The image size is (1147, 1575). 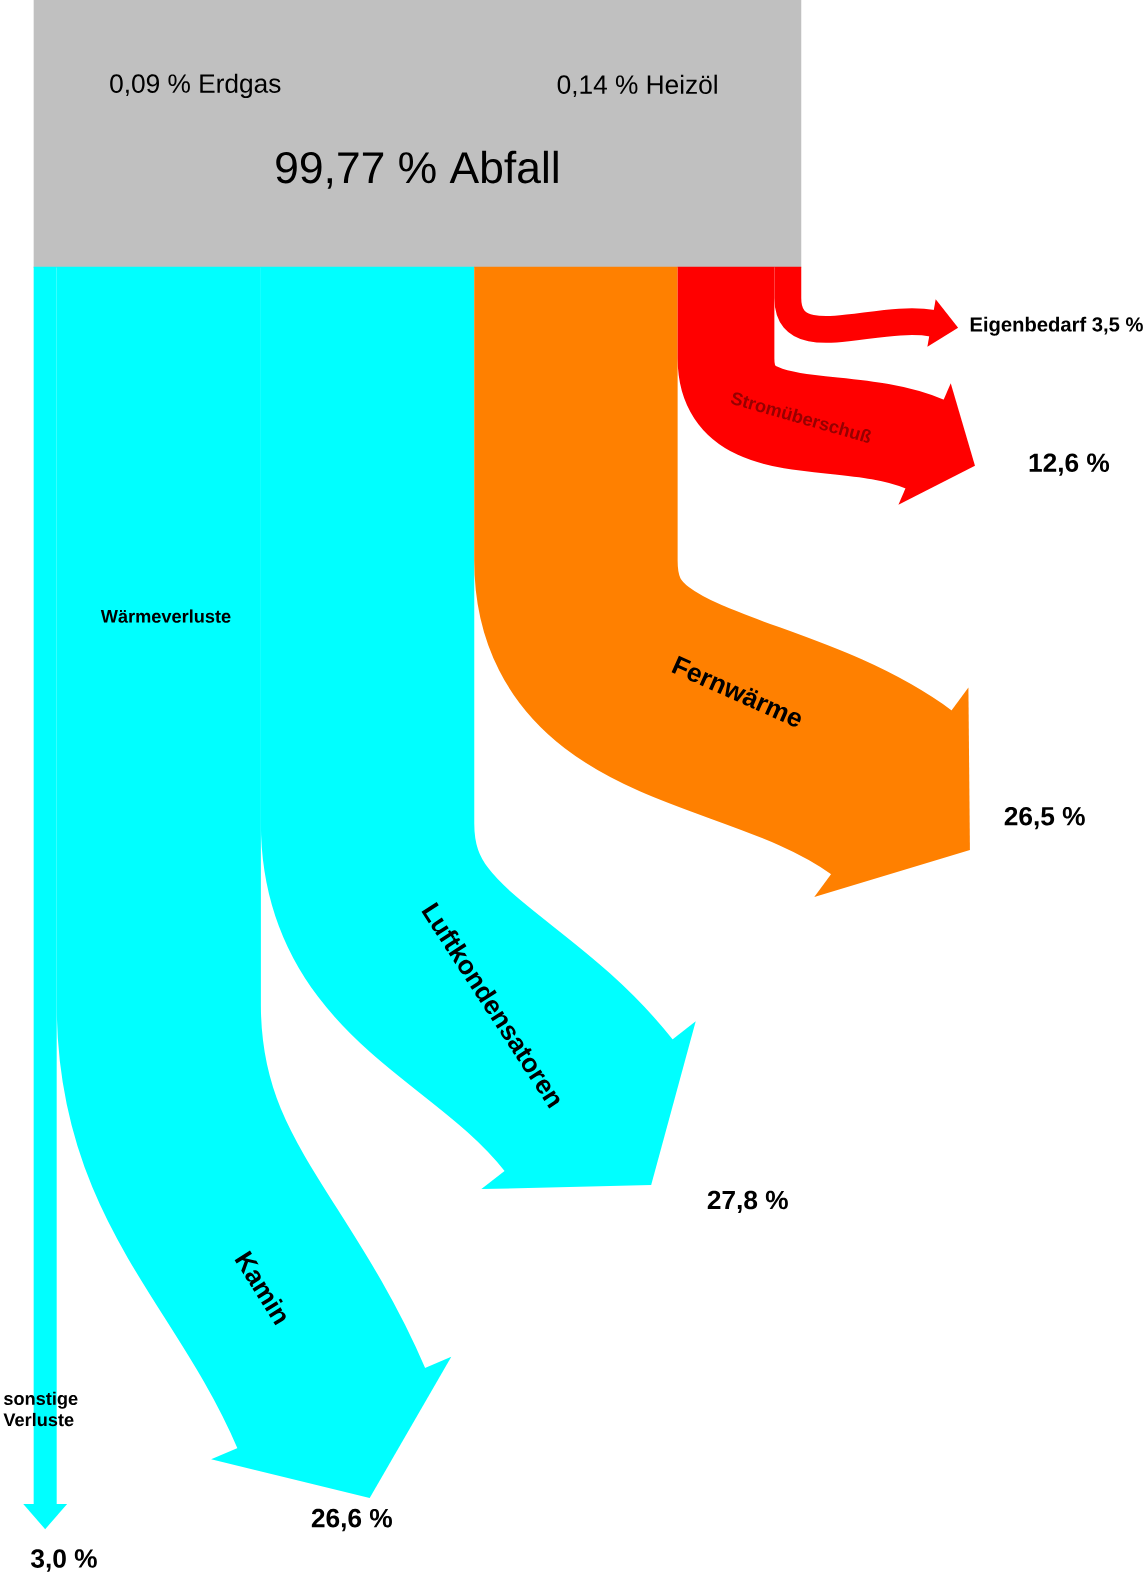 What do you see at coordinates (195, 86) in the screenshot?
I see `text: 0,09 % Erdgas` at bounding box center [195, 86].